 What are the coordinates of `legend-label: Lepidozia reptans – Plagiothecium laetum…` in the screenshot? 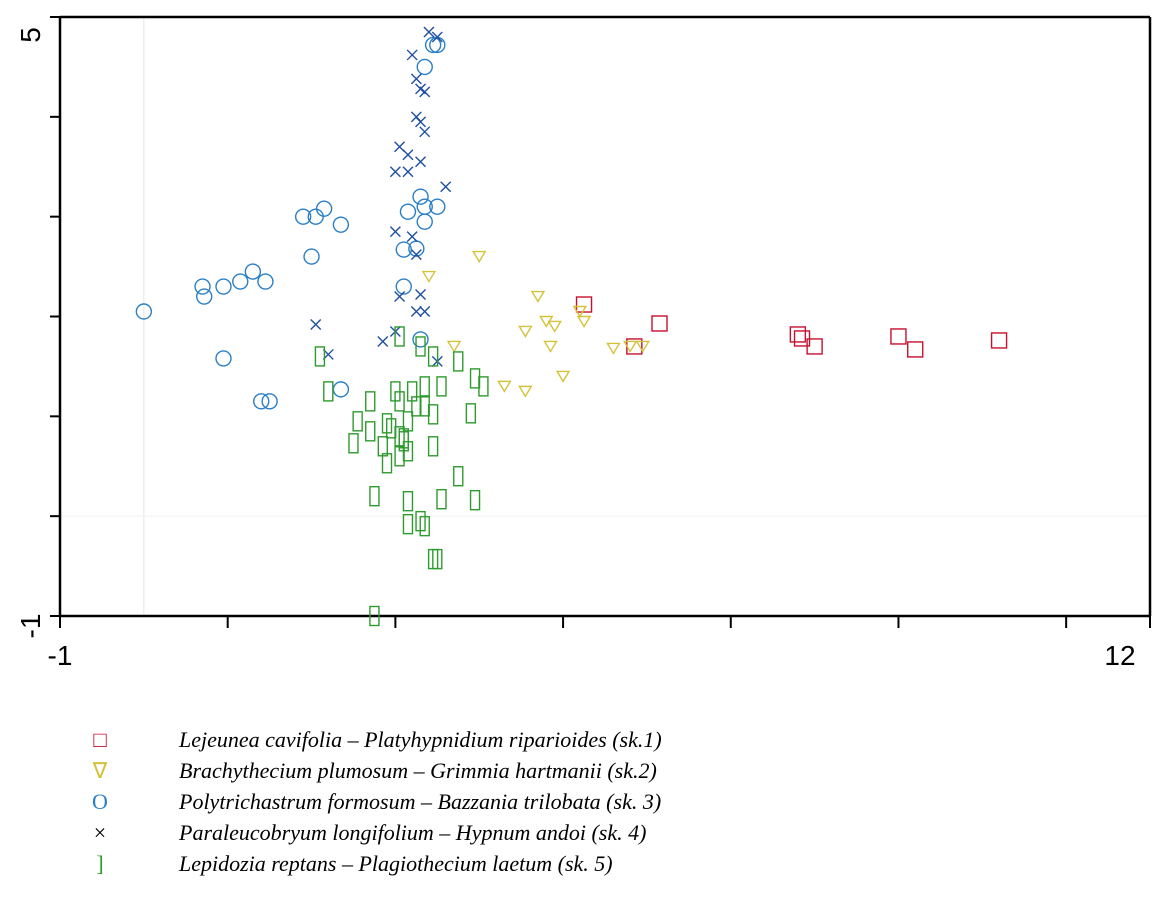 It's located at (396, 863).